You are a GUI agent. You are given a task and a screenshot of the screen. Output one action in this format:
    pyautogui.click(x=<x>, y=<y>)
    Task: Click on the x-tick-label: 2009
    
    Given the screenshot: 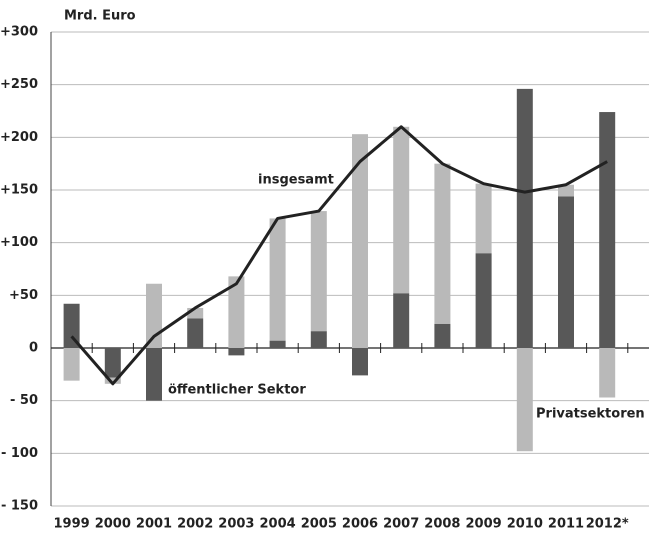 What is the action you would take?
    pyautogui.click(x=484, y=524)
    